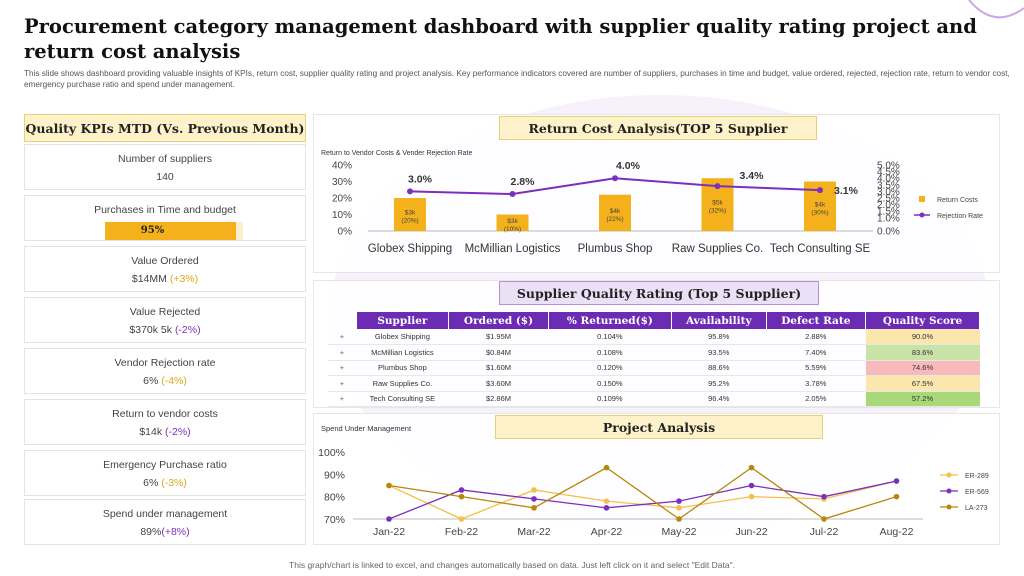 The width and height of the screenshot is (1024, 576). What do you see at coordinates (402, 368) in the screenshot?
I see `supplier-cell: Plumbus Shop` at bounding box center [402, 368].